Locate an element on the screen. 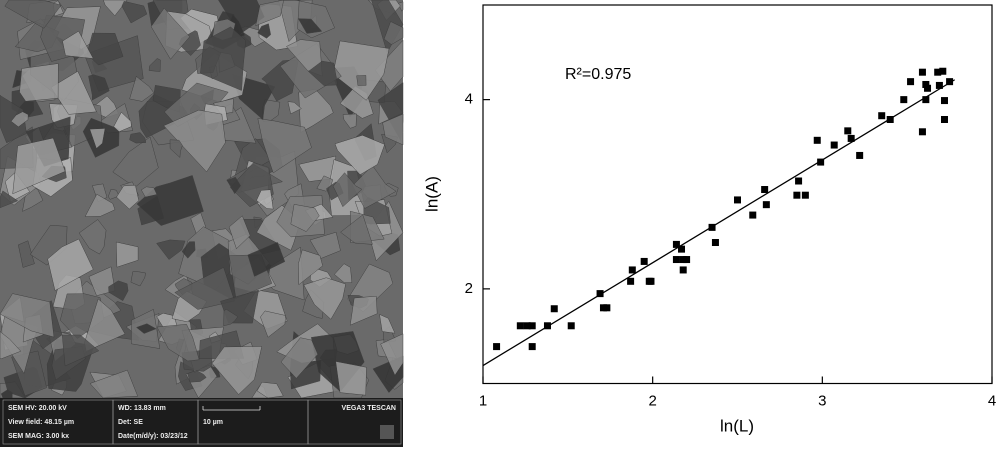 The height and width of the screenshot is (452, 1001). sem-date: Date(m/d/y): 03/23/12 is located at coordinates (153, 436).